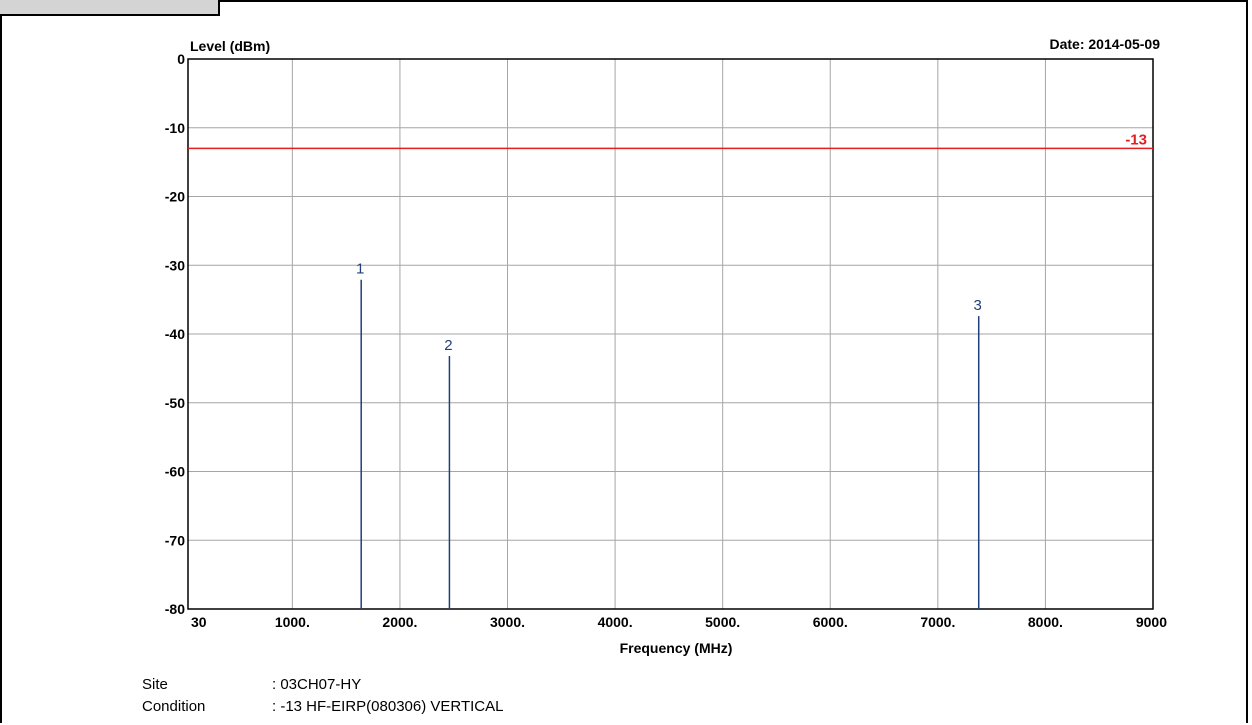  I want to click on x-tick-label: 9000, so click(1151, 622).